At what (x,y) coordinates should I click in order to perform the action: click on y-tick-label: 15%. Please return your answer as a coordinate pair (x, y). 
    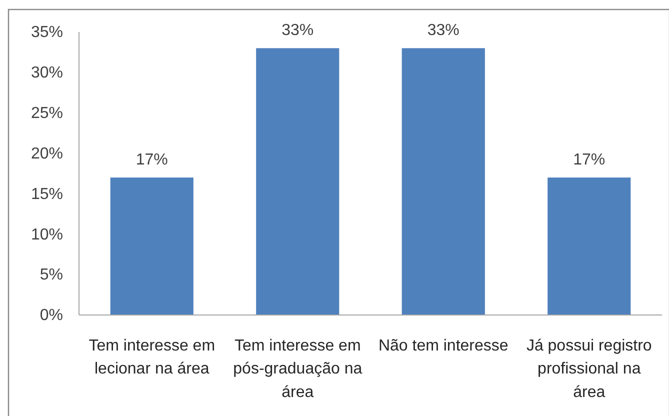
    Looking at the image, I should click on (46, 194).